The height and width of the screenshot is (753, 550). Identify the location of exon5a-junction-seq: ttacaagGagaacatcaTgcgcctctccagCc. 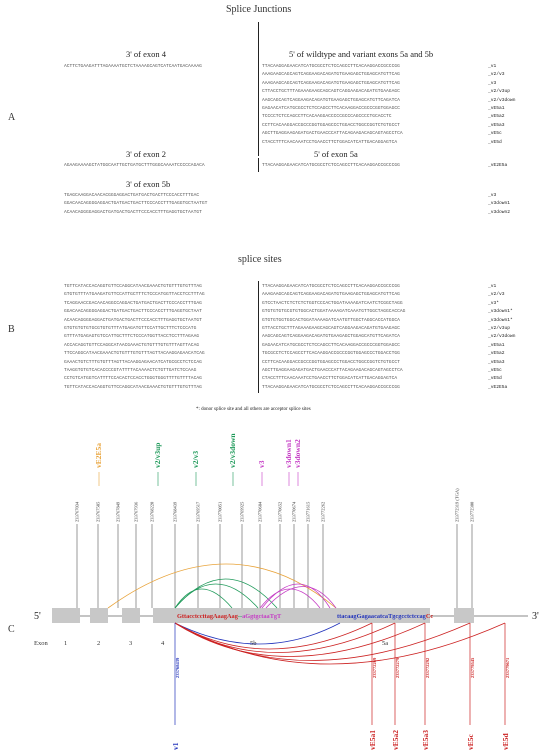
(385, 616).